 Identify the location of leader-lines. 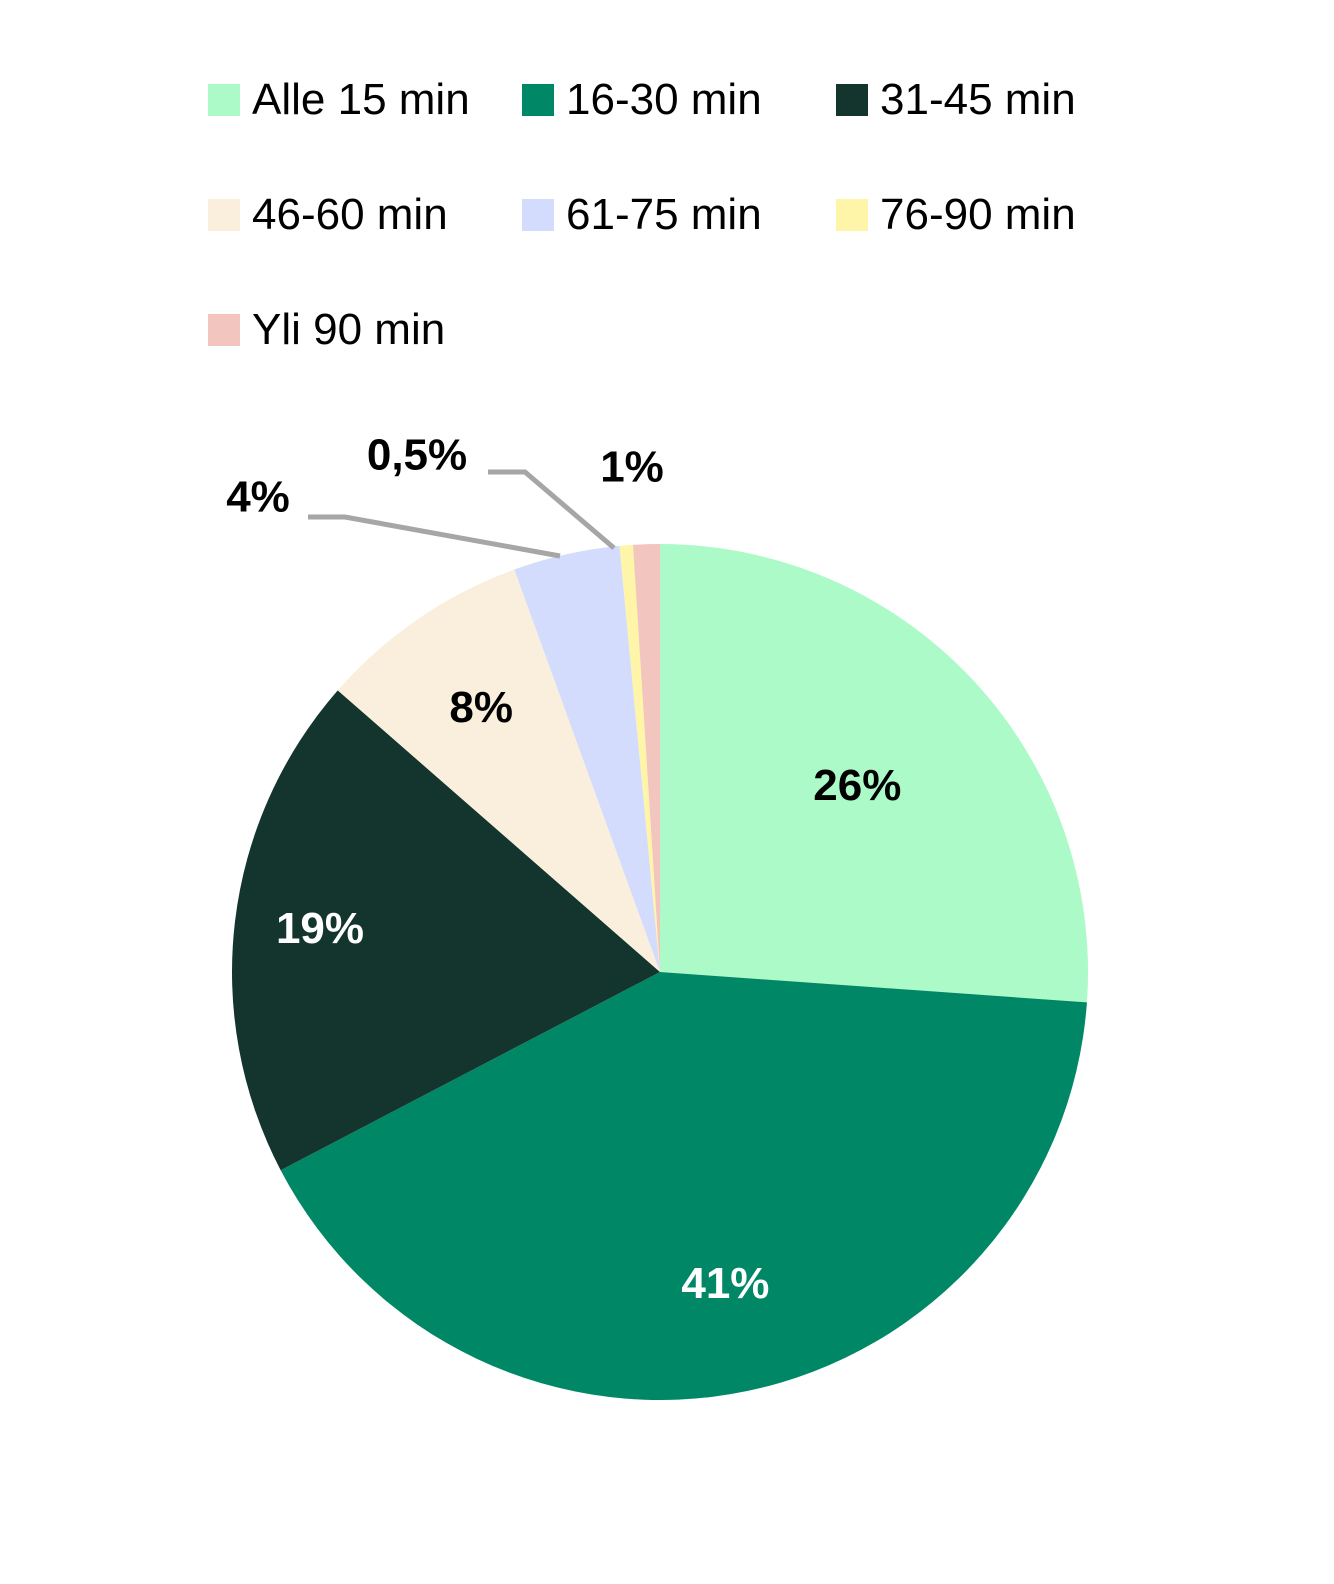
(462, 514).